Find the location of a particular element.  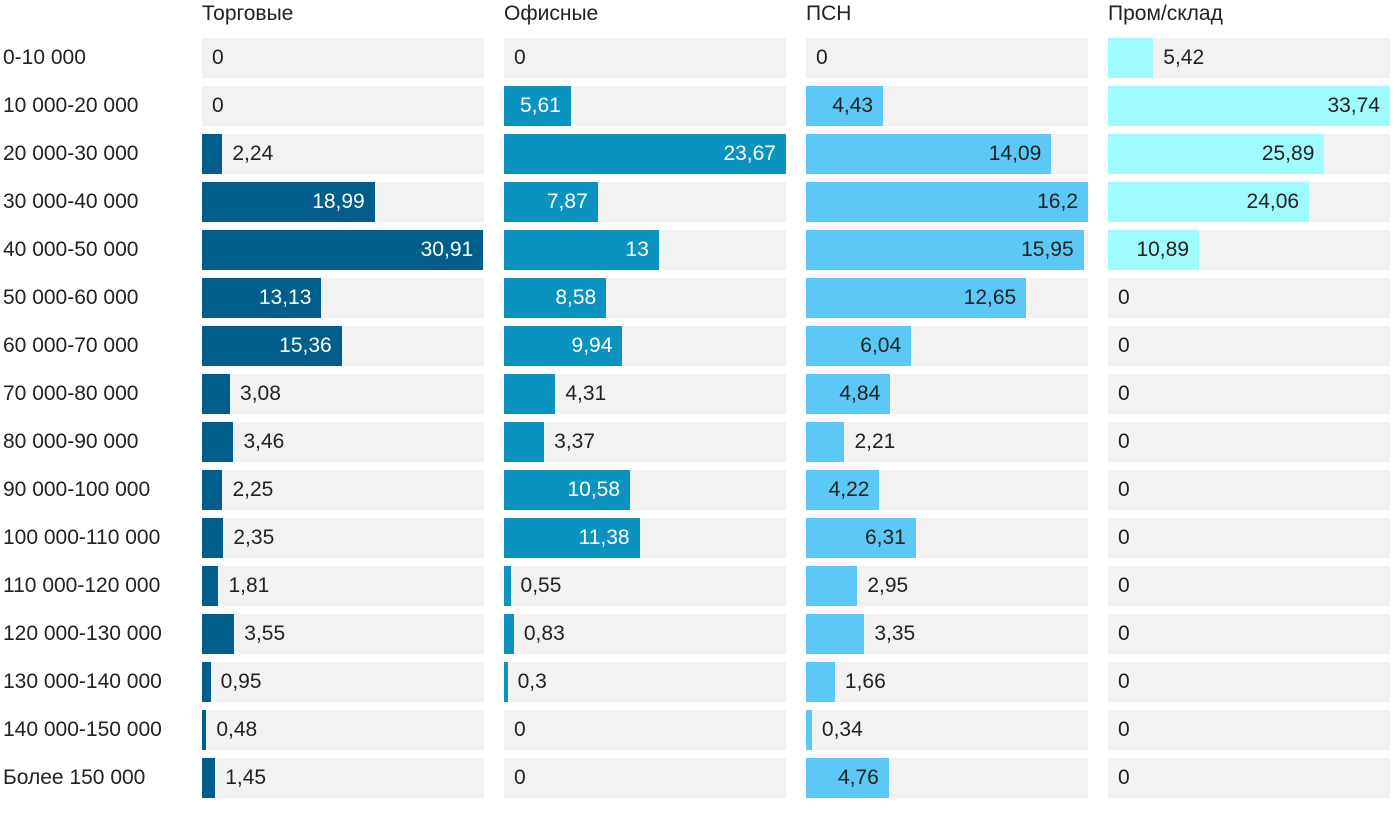

data-label: 24,06 is located at coordinates (1273, 201).